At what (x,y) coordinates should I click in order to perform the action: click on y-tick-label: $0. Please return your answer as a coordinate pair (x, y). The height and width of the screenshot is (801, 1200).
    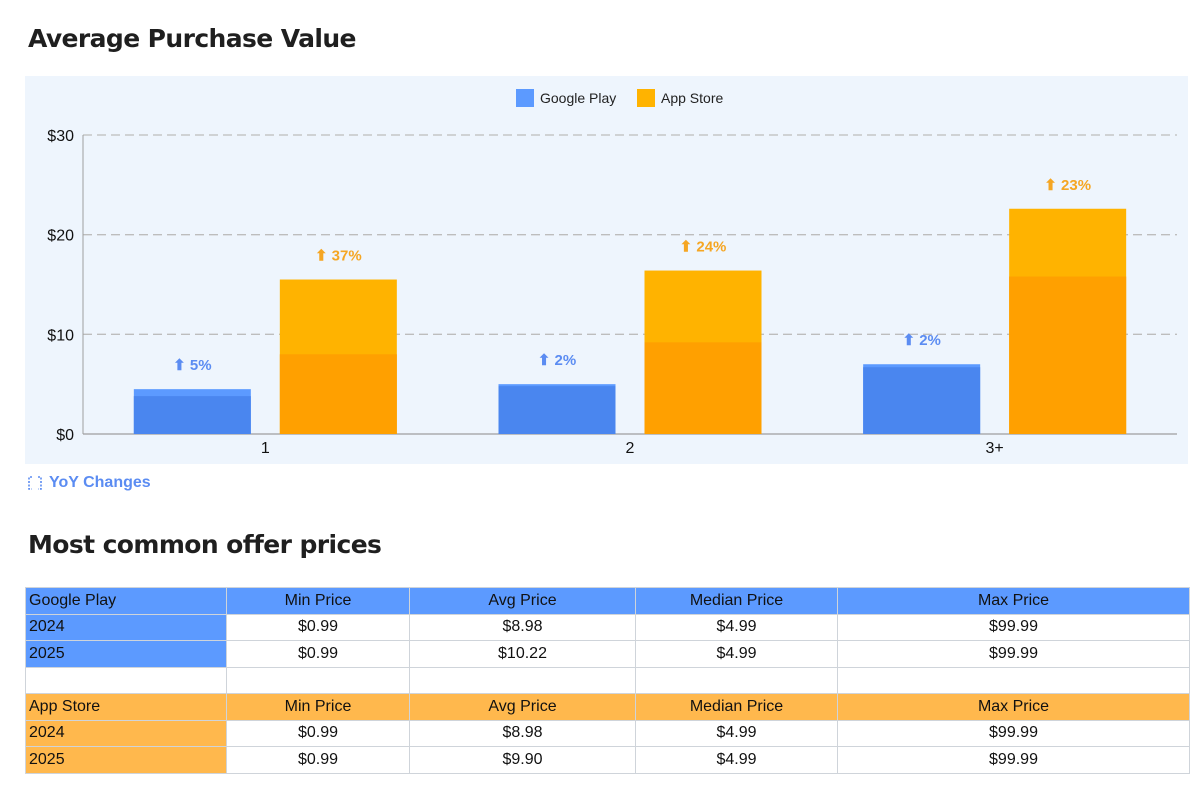
    Looking at the image, I should click on (65, 435).